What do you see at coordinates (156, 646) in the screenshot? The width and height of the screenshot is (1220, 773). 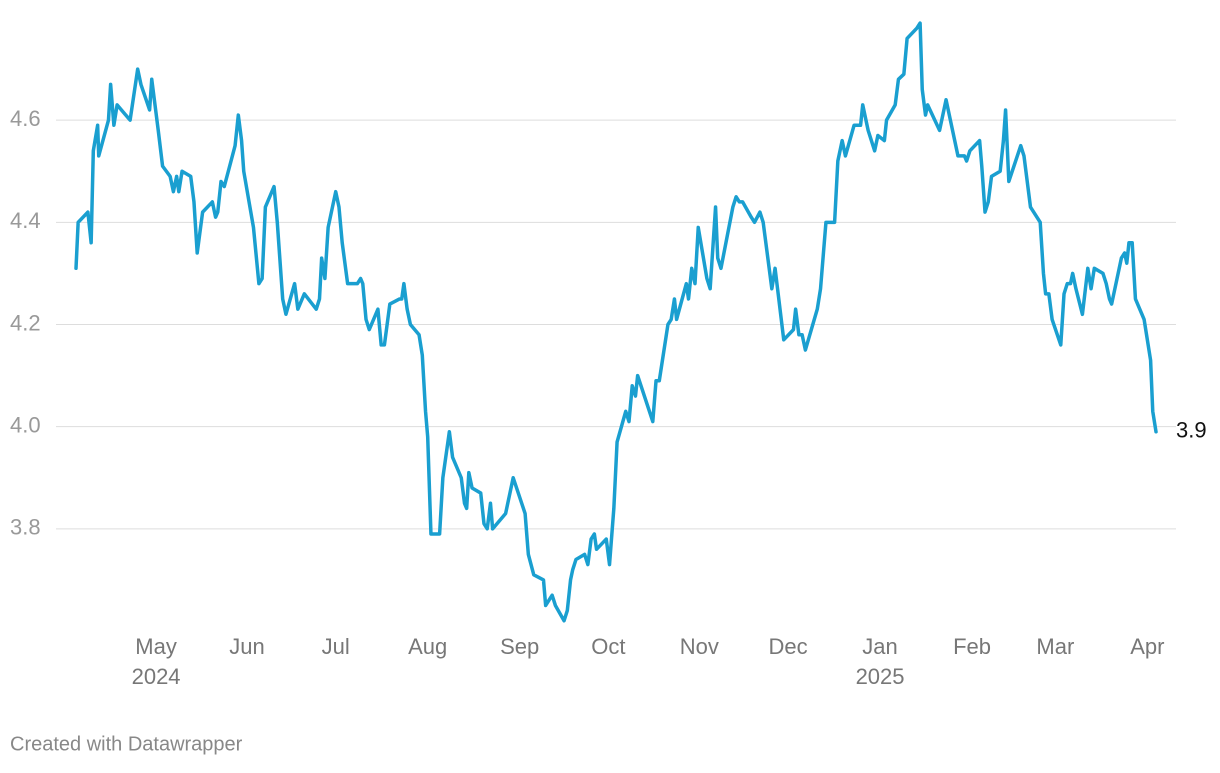 I see `x-tick-label: May` at bounding box center [156, 646].